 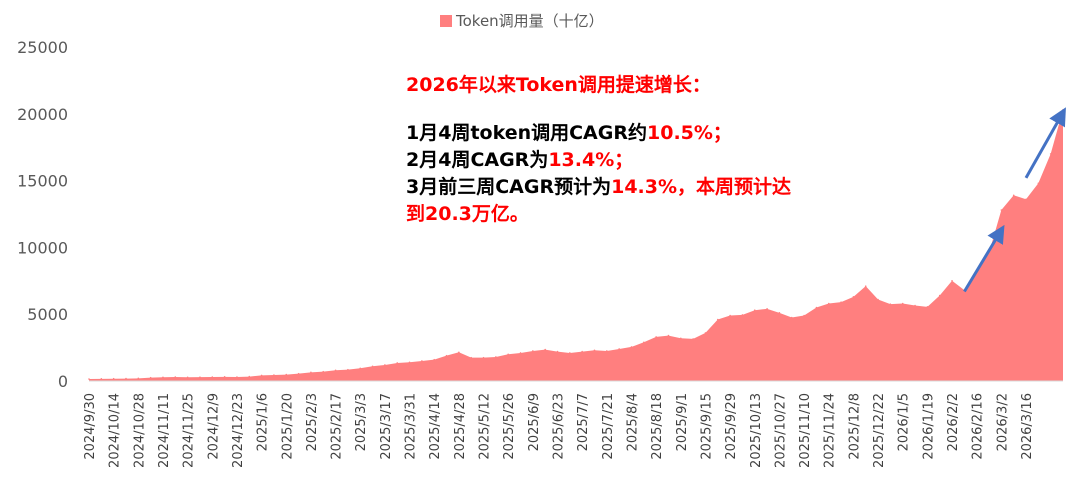 What do you see at coordinates (928, 426) in the screenshot?
I see `x-tick-label: 2026/1/19` at bounding box center [928, 426].